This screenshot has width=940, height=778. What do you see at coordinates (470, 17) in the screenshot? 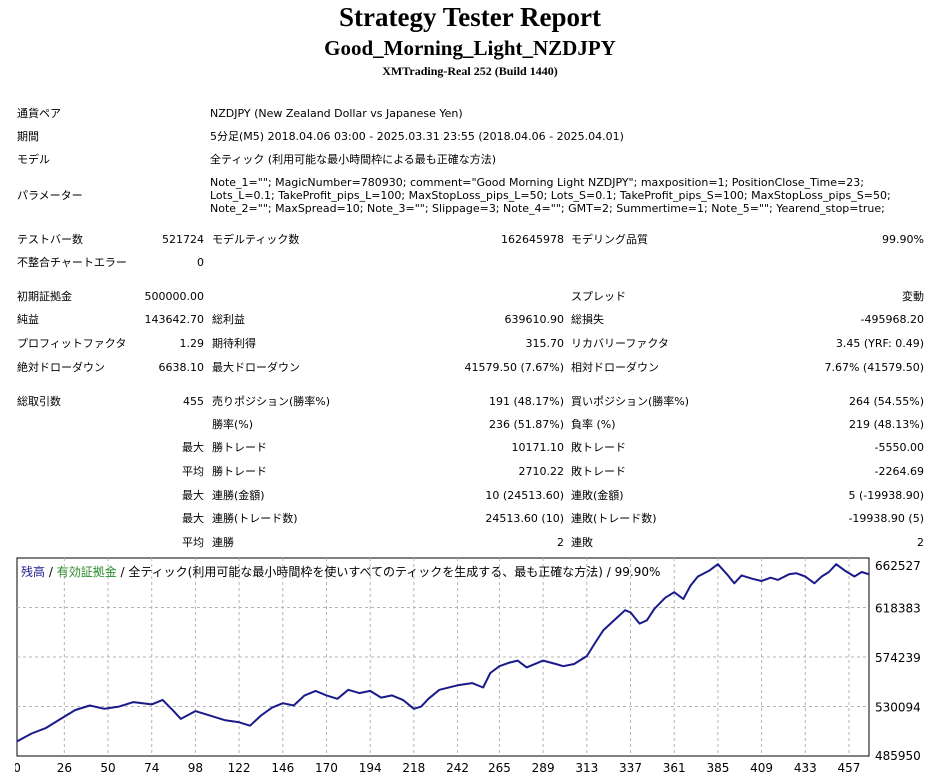
I see `report-title: Strategy Tester Report` at bounding box center [470, 17].